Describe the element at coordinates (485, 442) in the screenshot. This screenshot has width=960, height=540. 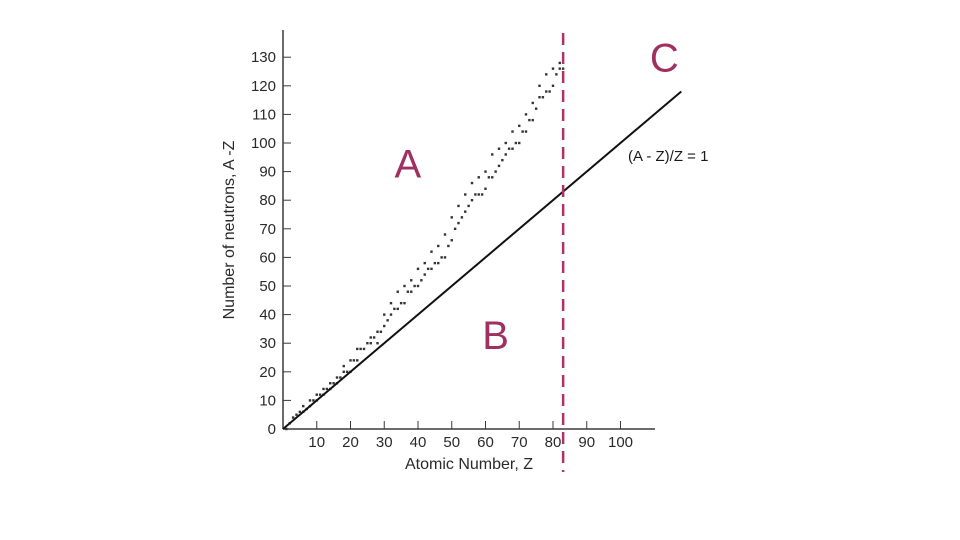
I see `x-tick-label: 60` at that location.